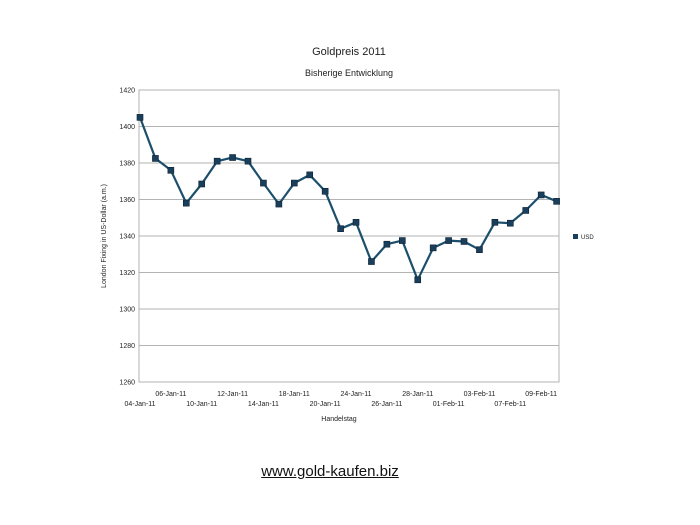  I want to click on y-tick-label: 1280, so click(127, 346).